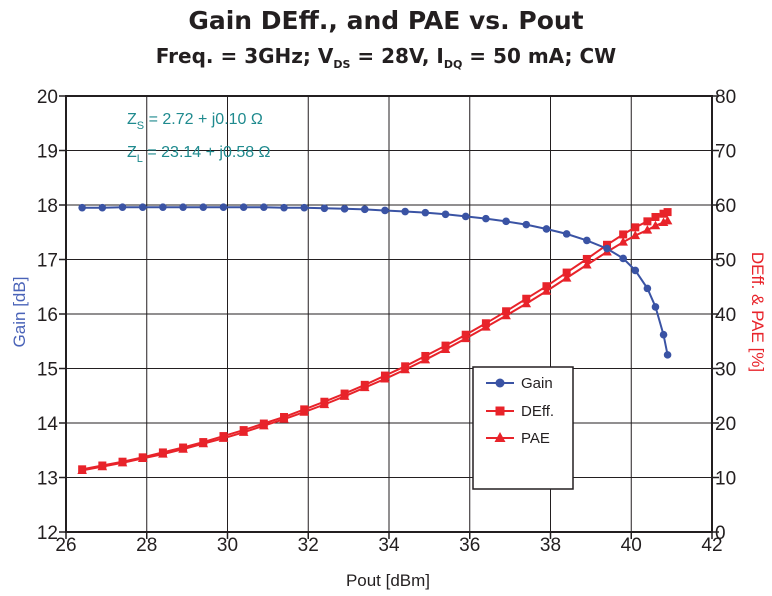  I want to click on chart-subtitle: Freq. = 3GHz; VDS = 28V, IDQ = 50 mA; CW, so click(386, 57).